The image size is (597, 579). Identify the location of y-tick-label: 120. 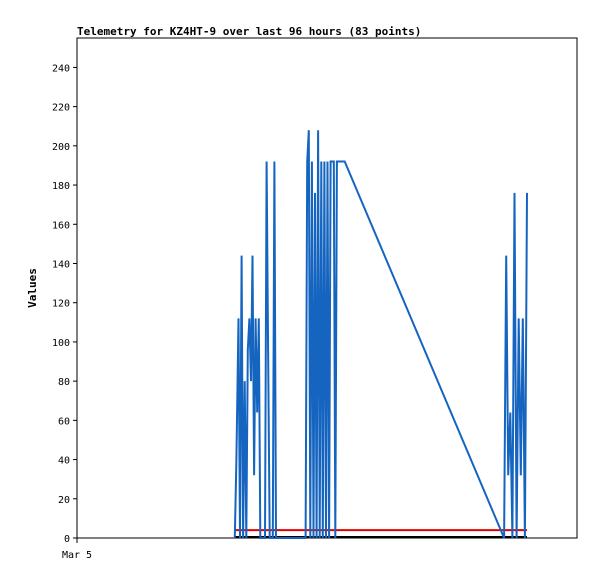
(61, 304).